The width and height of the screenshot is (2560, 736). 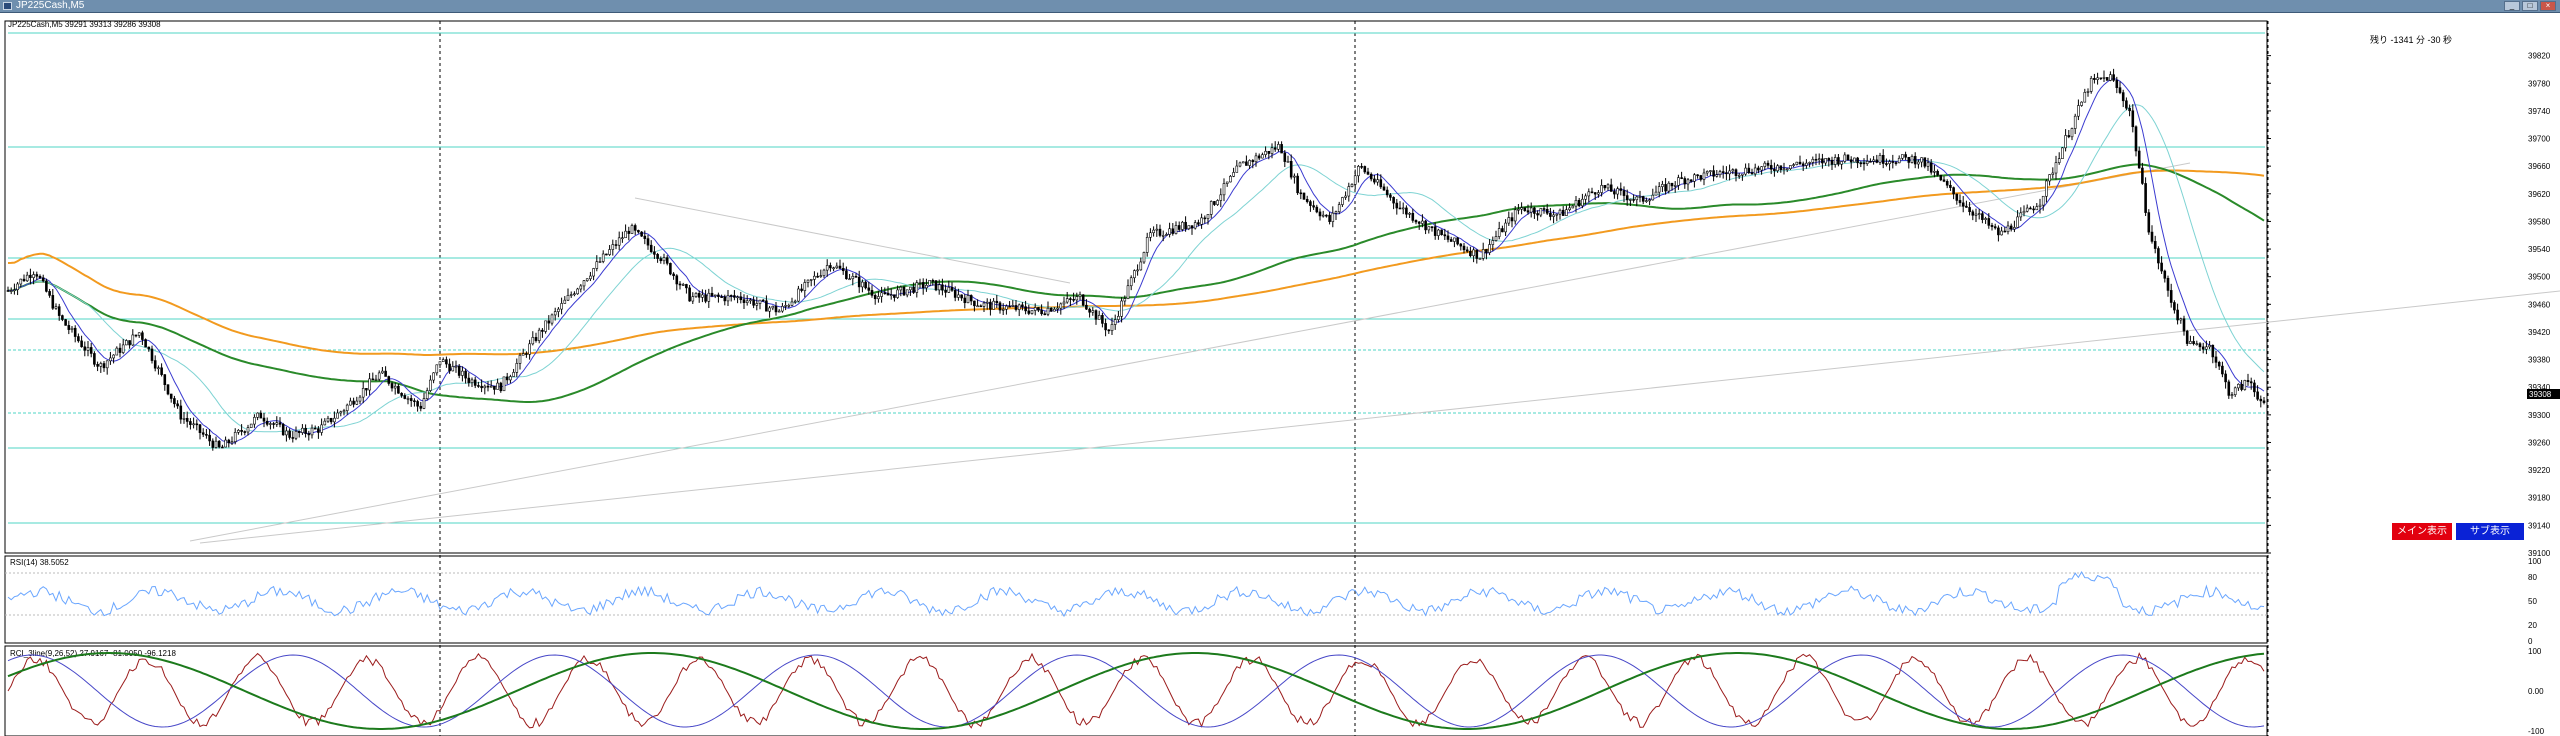 I want to click on rsi-tick-label: 20, so click(x=2532, y=625).